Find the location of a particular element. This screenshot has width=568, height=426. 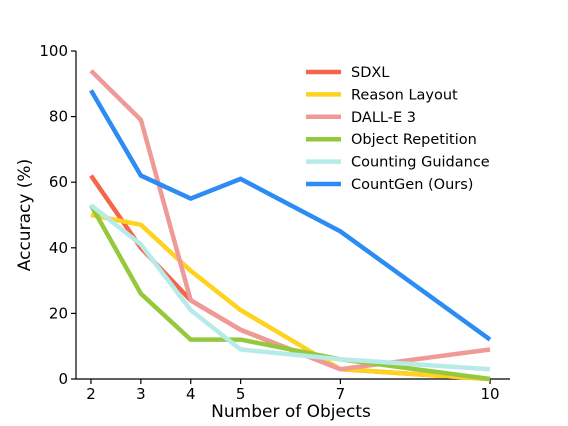

x-tick-label: 5 is located at coordinates (241, 394).